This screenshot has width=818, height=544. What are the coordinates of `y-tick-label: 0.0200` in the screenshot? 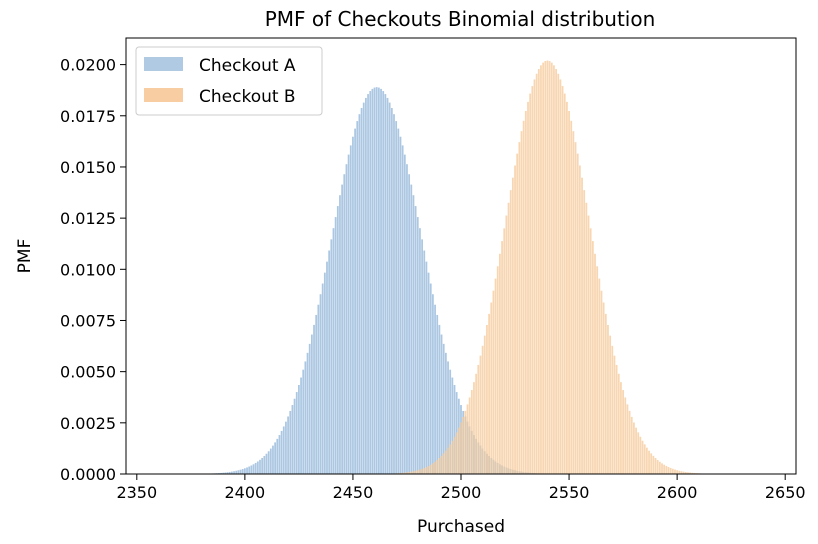 It's located at (88, 65).